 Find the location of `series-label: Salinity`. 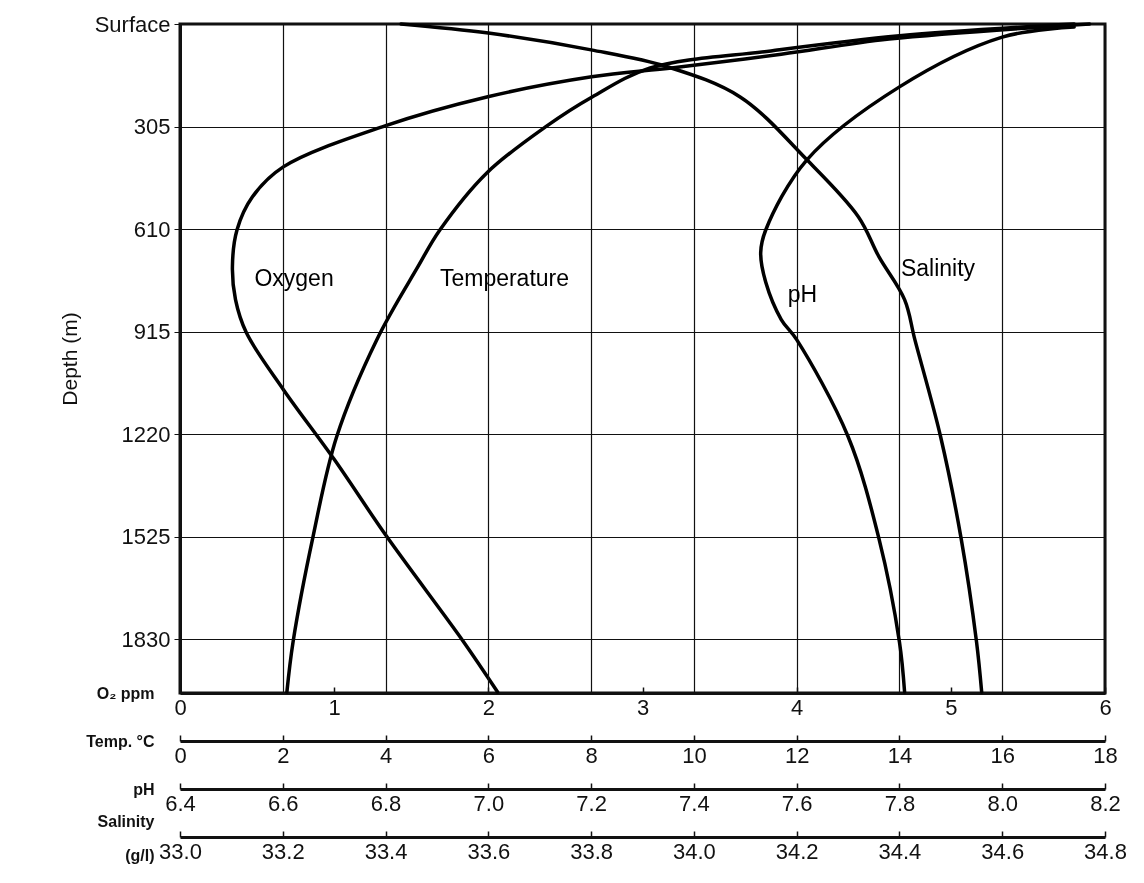

series-label: Salinity is located at coordinates (938, 267).